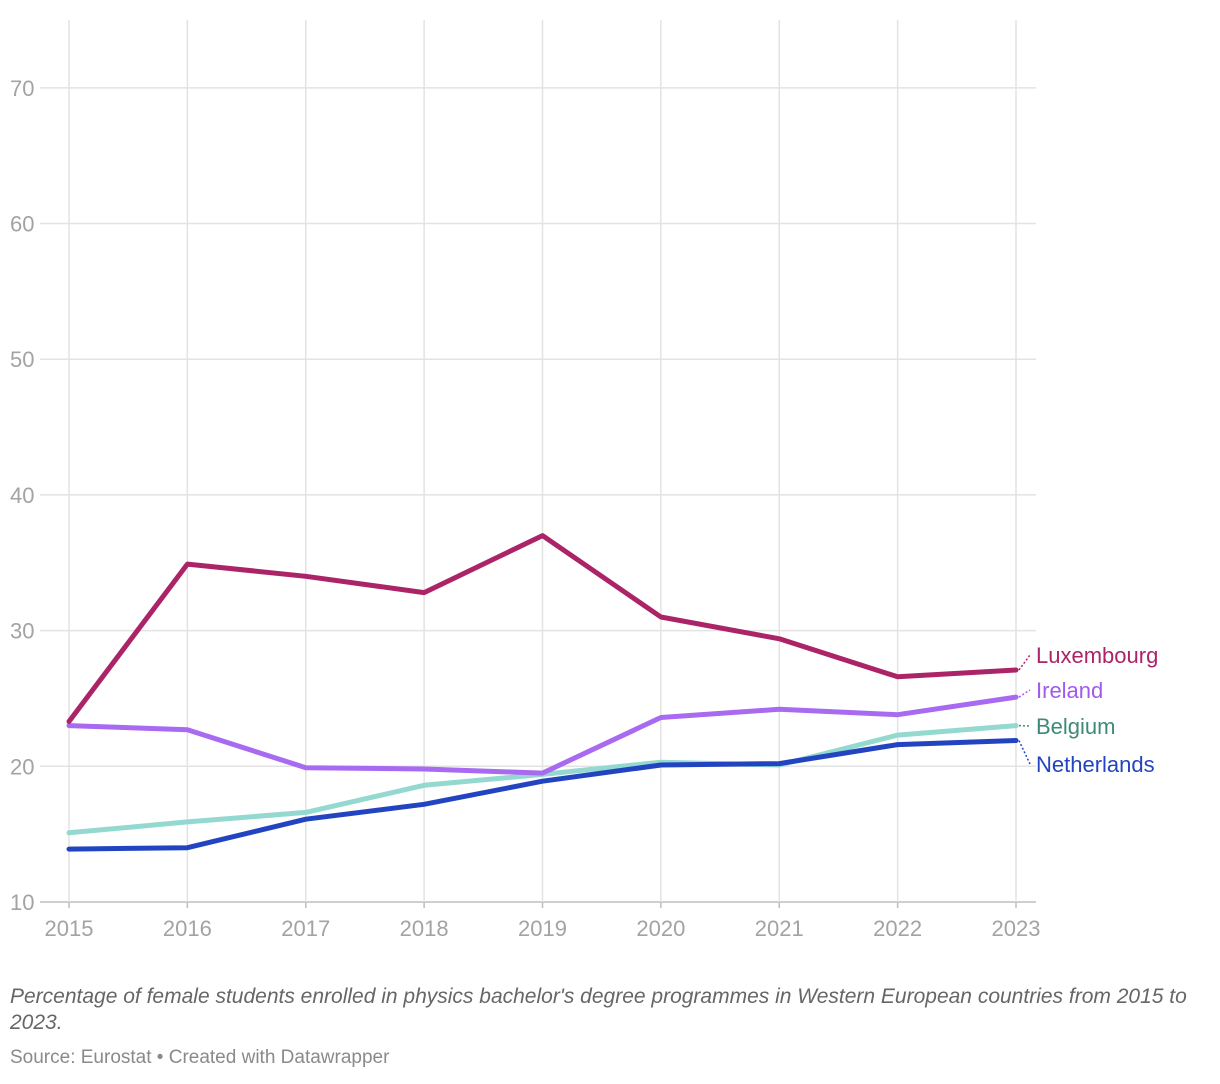 The height and width of the screenshot is (1084, 1220). What do you see at coordinates (22, 224) in the screenshot?
I see `y-tick-label: 60` at bounding box center [22, 224].